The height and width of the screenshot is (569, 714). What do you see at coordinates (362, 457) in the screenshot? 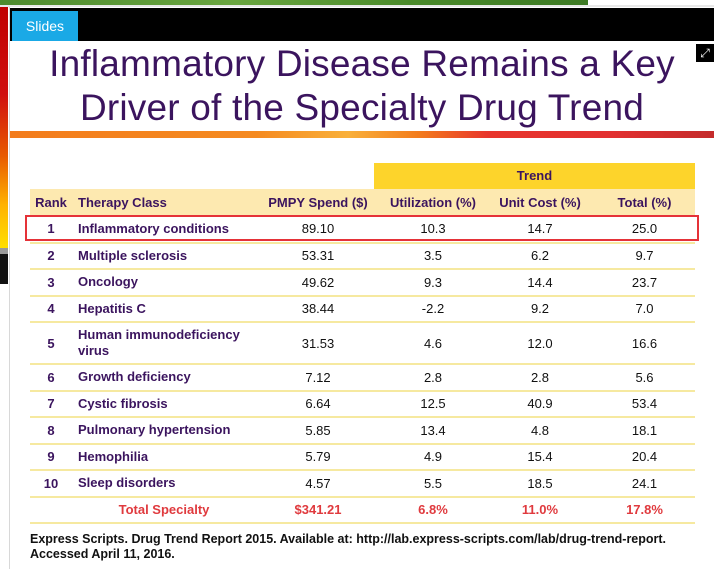
I see `table-row: 9 Hemophilia 5.79 4.9 15.4 20.4` at bounding box center [362, 457].